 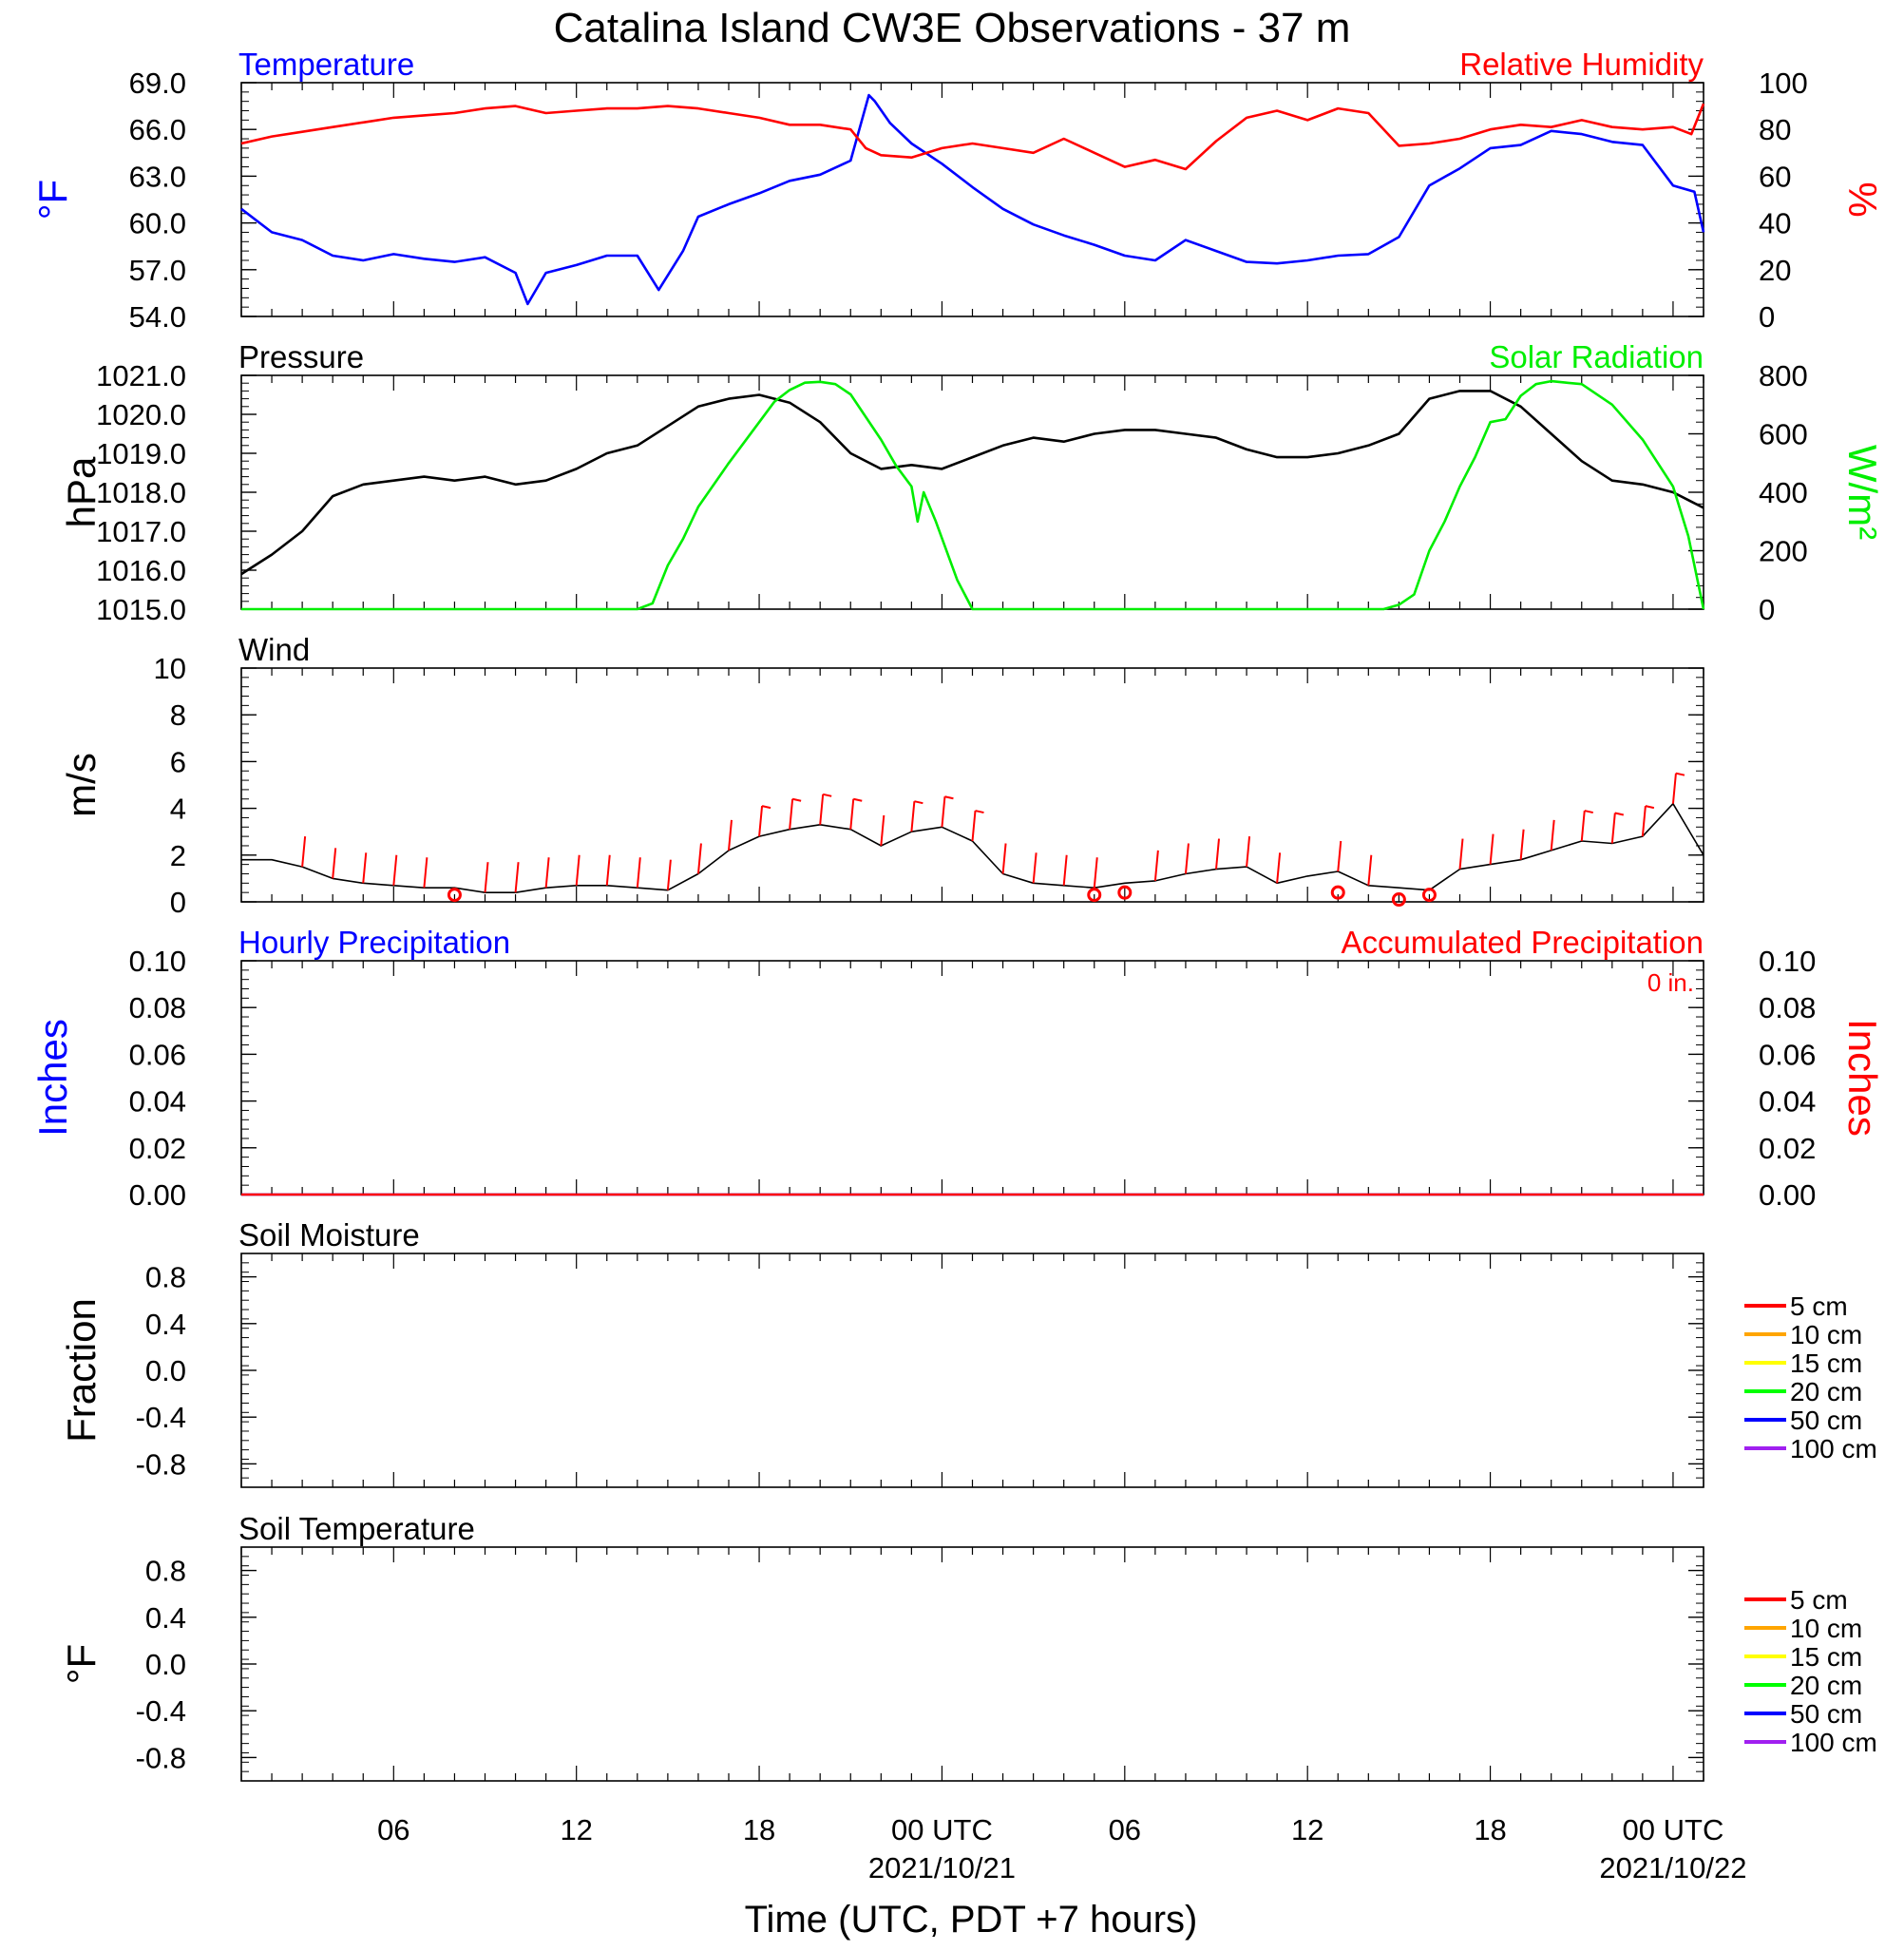 What do you see at coordinates (141, 531) in the screenshot?
I see `y-tick-label-left: 1017.0` at bounding box center [141, 531].